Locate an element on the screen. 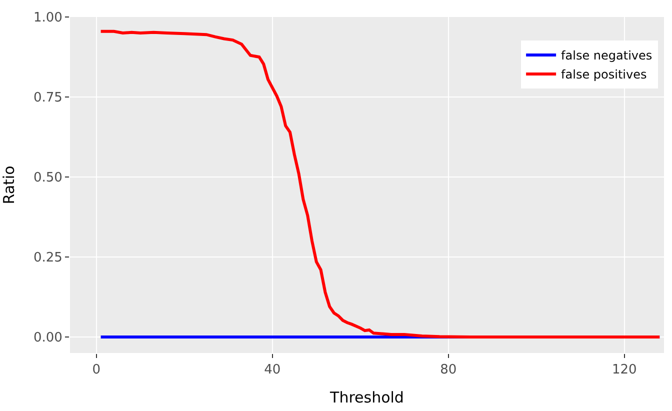 The width and height of the screenshot is (672, 411). x-tick-label: 80 is located at coordinates (448, 370).